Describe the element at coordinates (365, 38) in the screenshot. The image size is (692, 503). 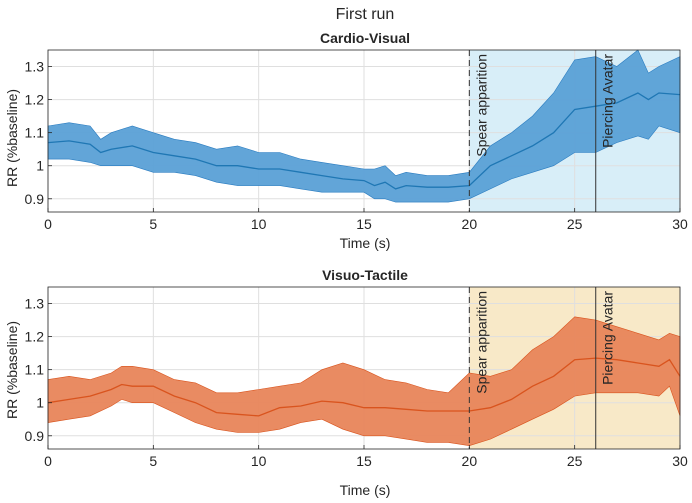
I see `chart-title: Cardio-Visual` at that location.